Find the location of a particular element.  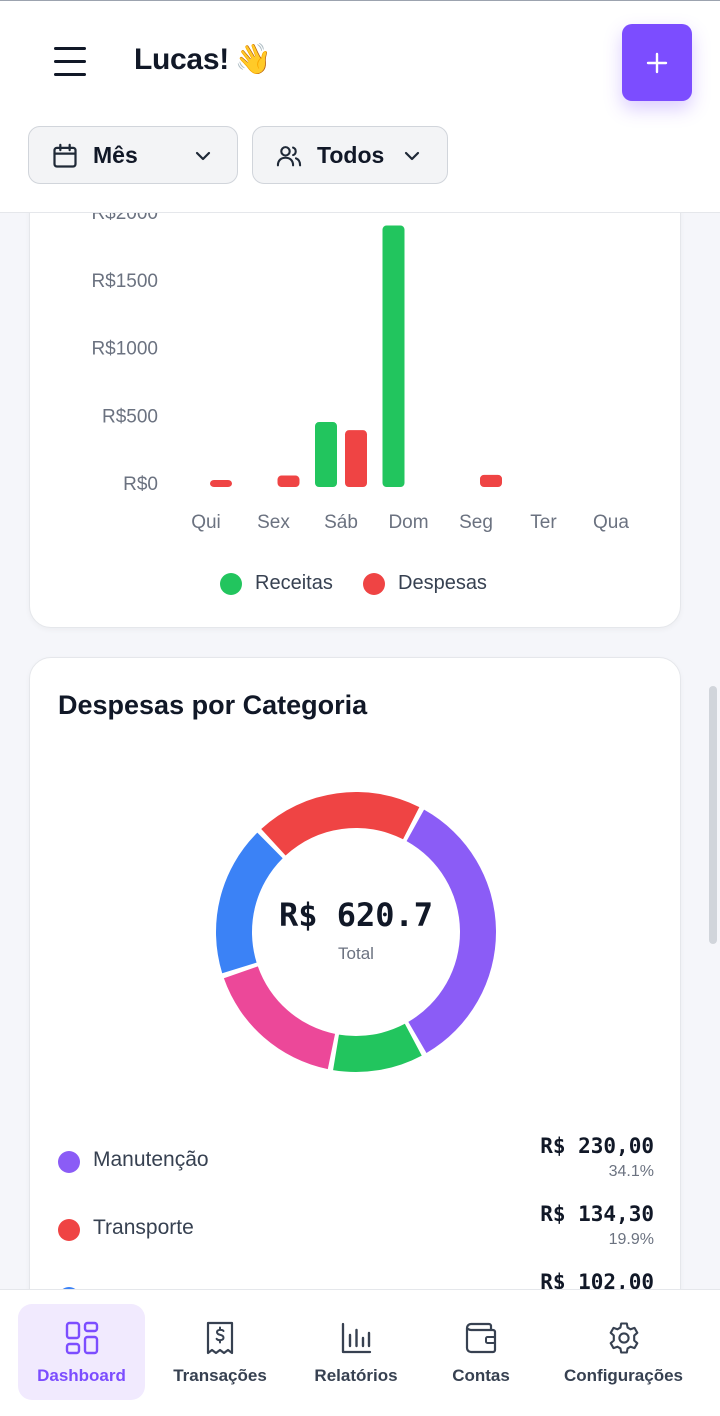

card-title: Despesas por Categoria is located at coordinates (213, 705).